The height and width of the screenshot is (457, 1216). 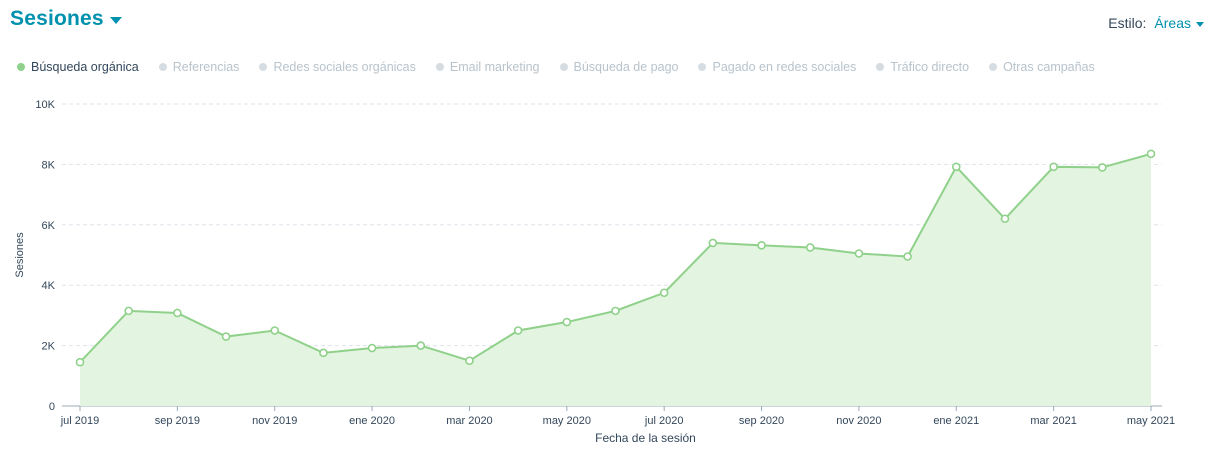 I want to click on x-tick-label: may 2020, so click(x=567, y=421).